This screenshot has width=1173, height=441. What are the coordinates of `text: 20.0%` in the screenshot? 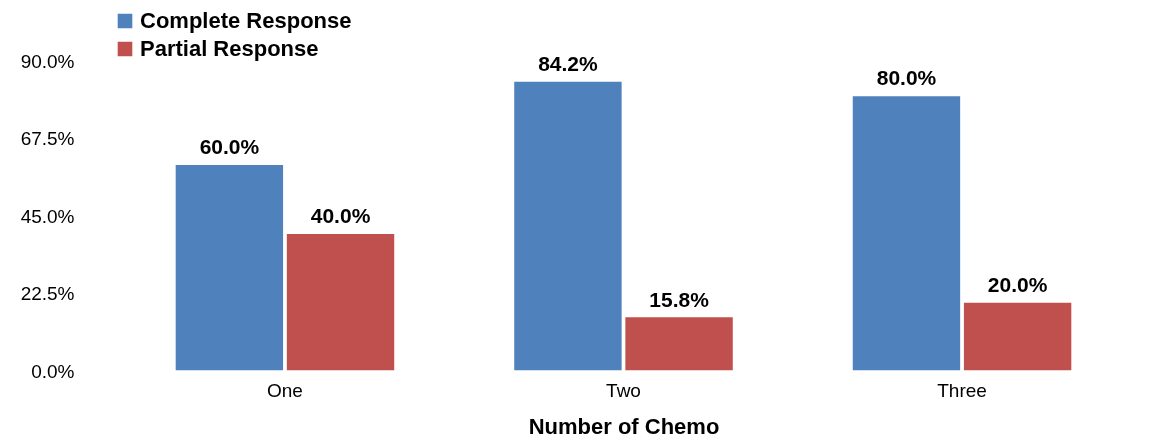 It's located at (1017, 285).